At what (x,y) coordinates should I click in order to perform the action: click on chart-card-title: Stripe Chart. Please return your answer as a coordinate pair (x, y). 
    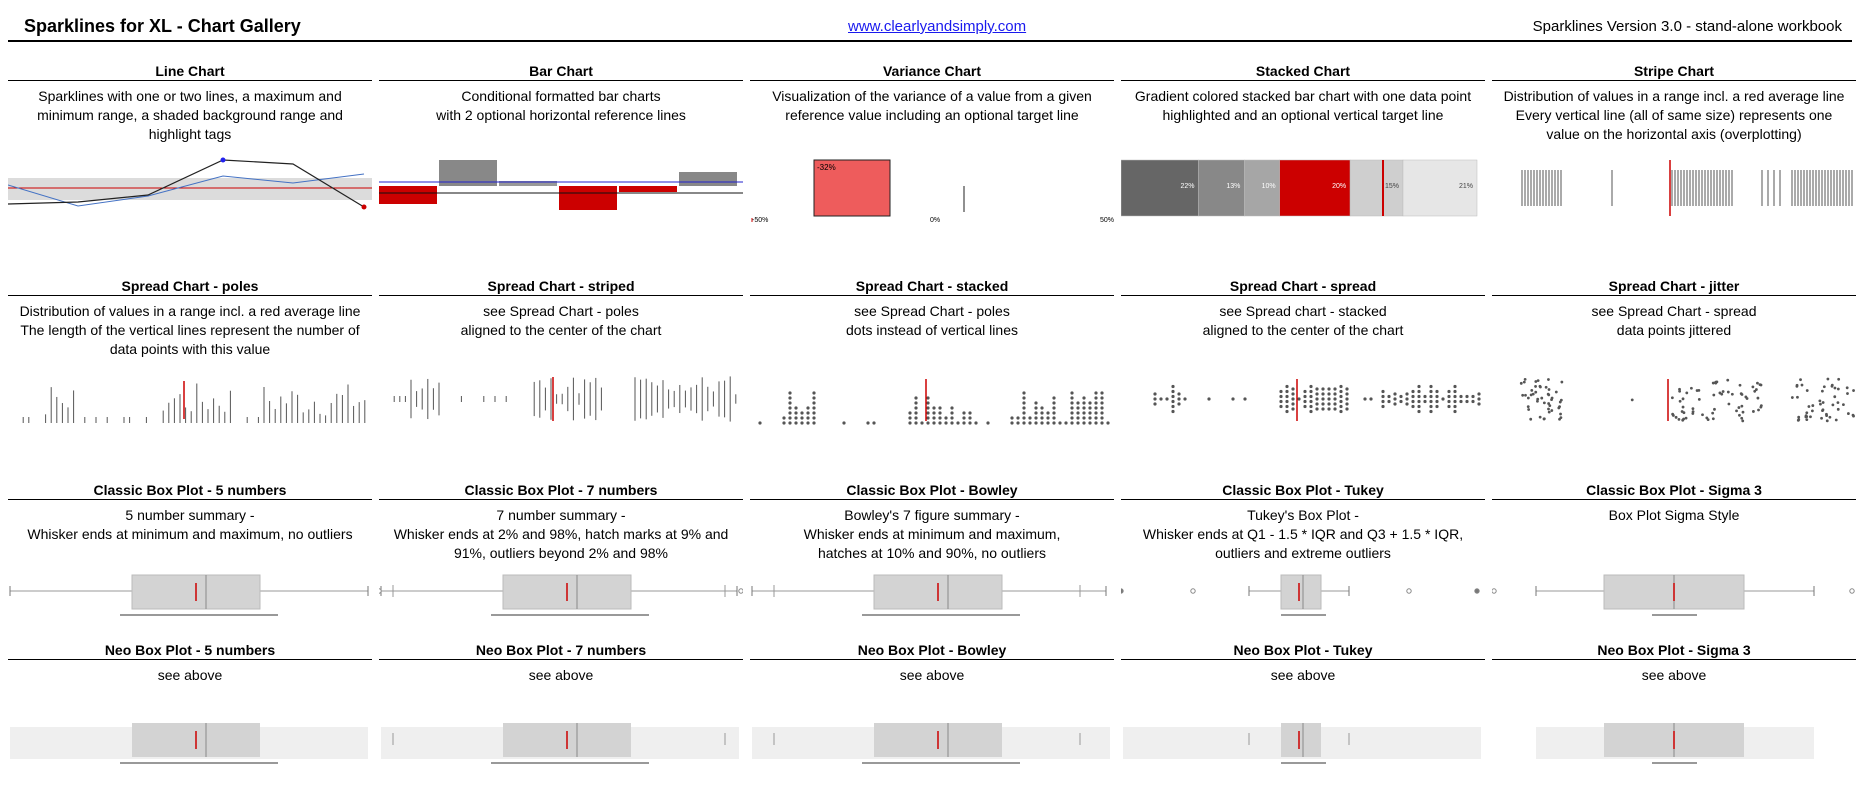
    Looking at the image, I should click on (1674, 71).